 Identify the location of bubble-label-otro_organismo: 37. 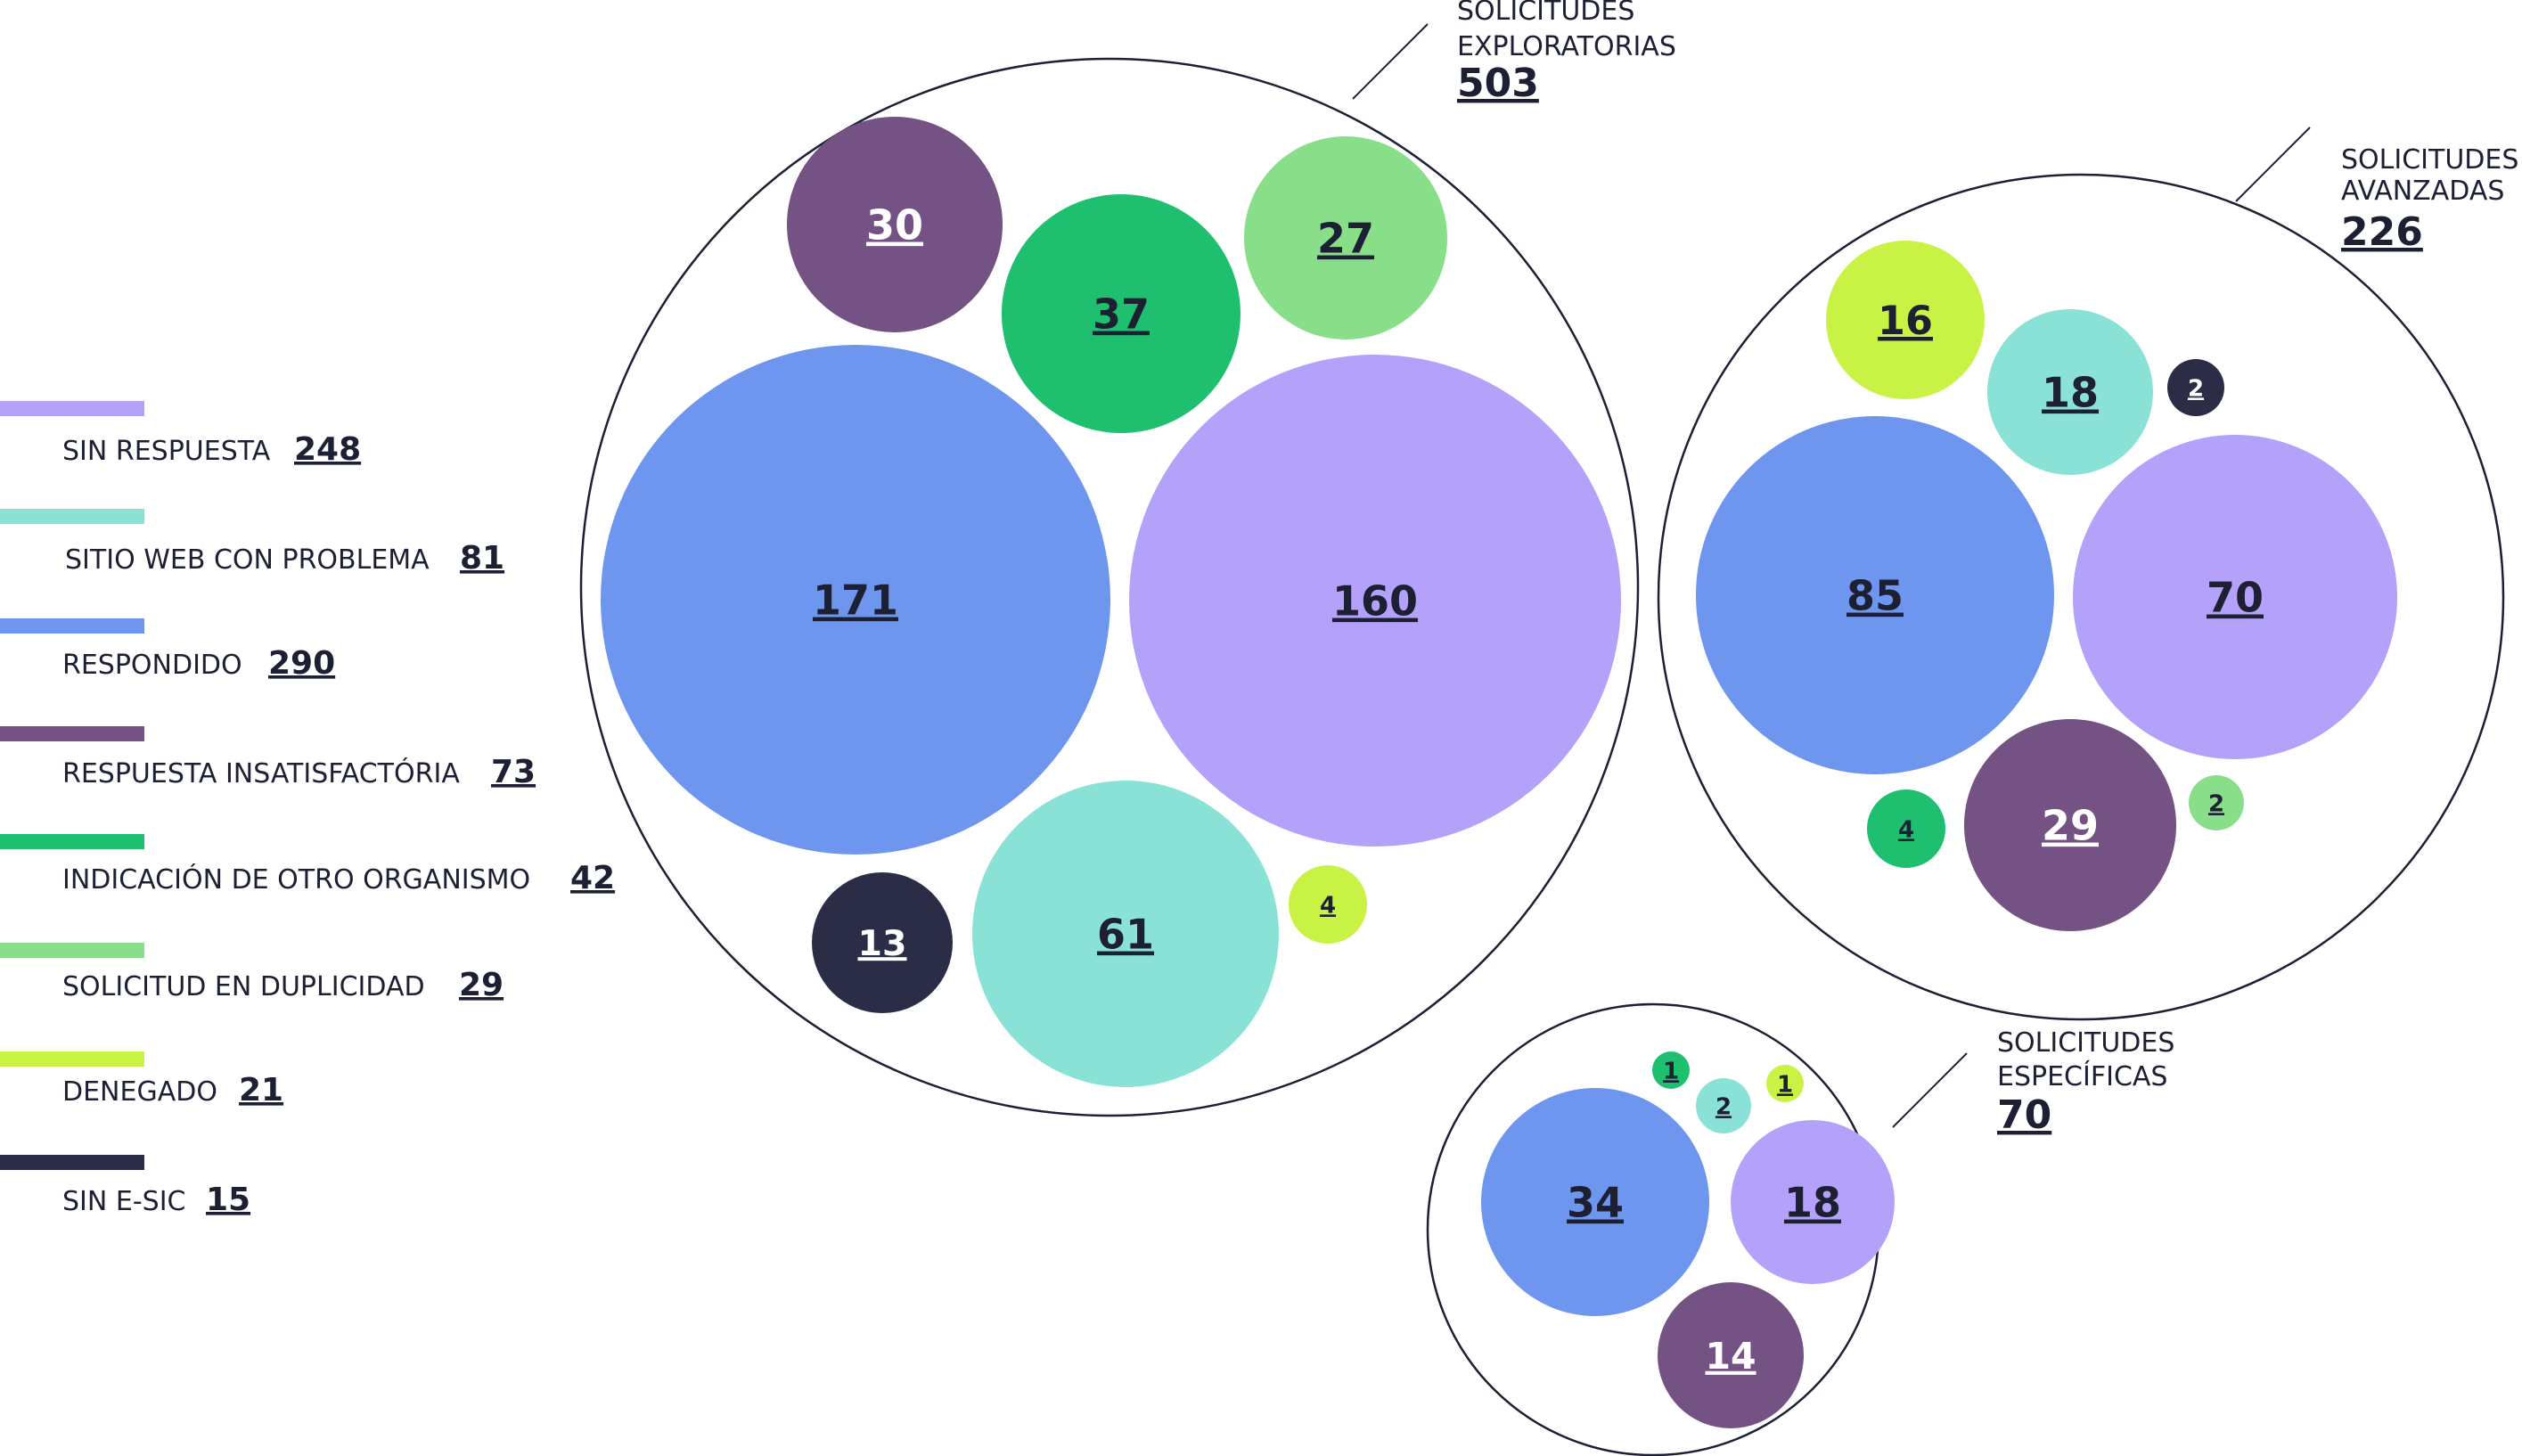
(1121, 314).